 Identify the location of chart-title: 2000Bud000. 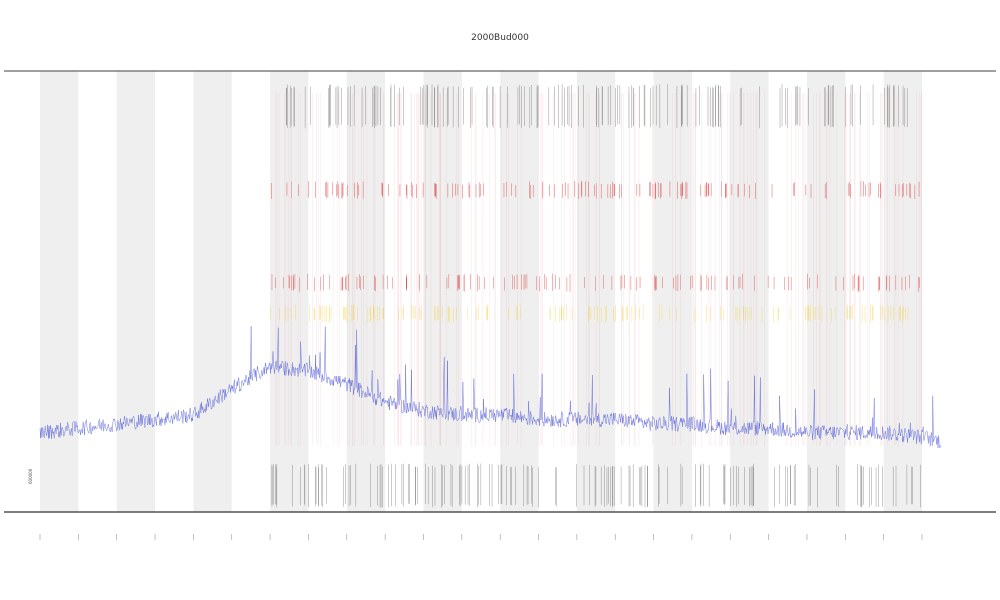
(500, 38).